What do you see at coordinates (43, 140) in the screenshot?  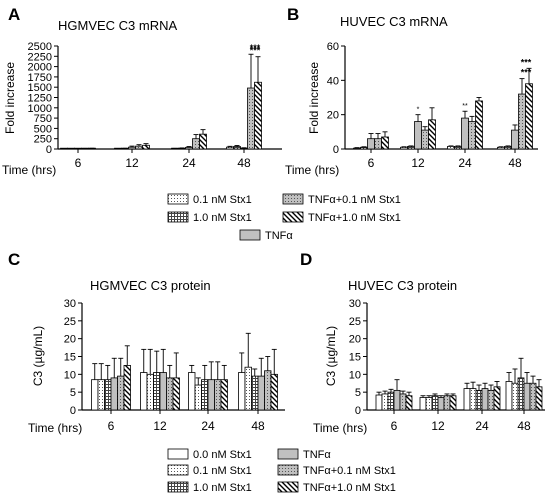 I see `panel-a-ytick-label: 250` at bounding box center [43, 140].